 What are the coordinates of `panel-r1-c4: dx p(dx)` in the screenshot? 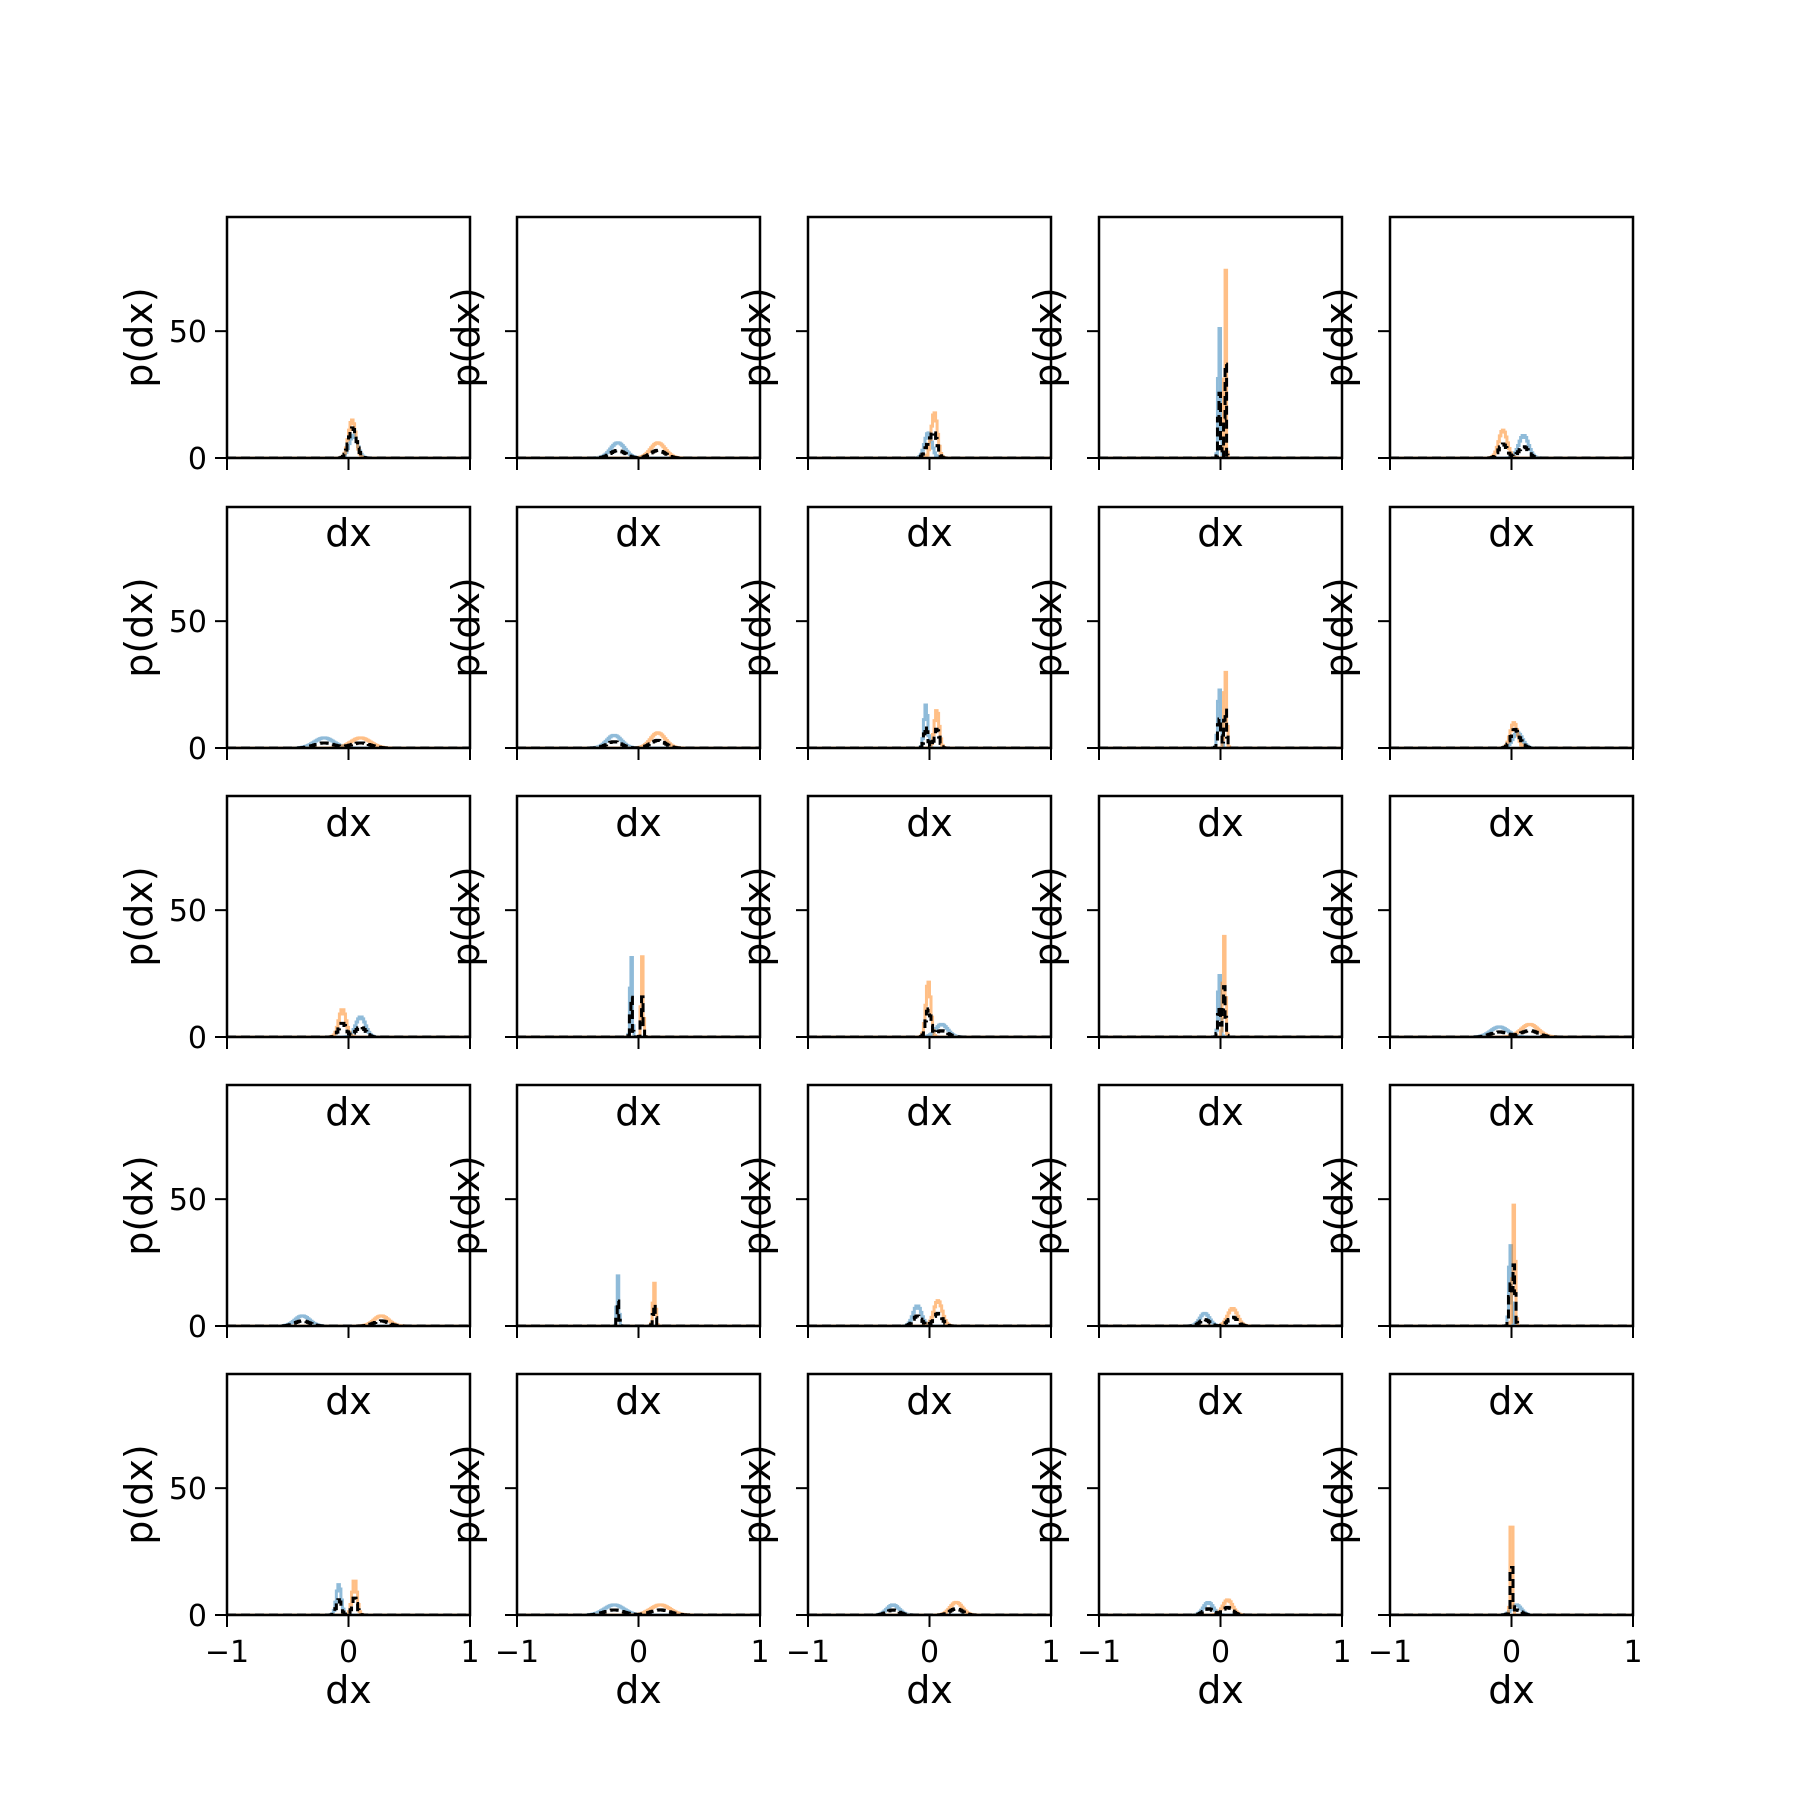 It's located at (1185, 385).